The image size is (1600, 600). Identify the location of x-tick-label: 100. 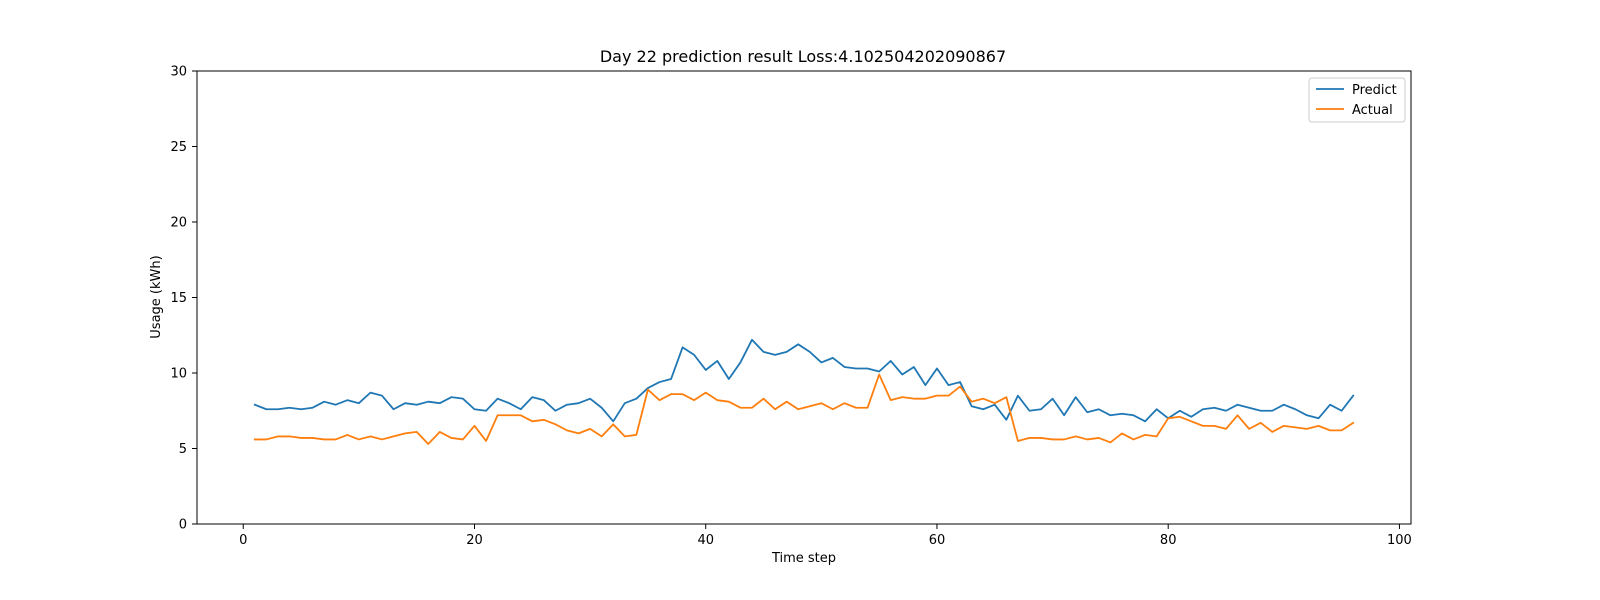
(1399, 540).